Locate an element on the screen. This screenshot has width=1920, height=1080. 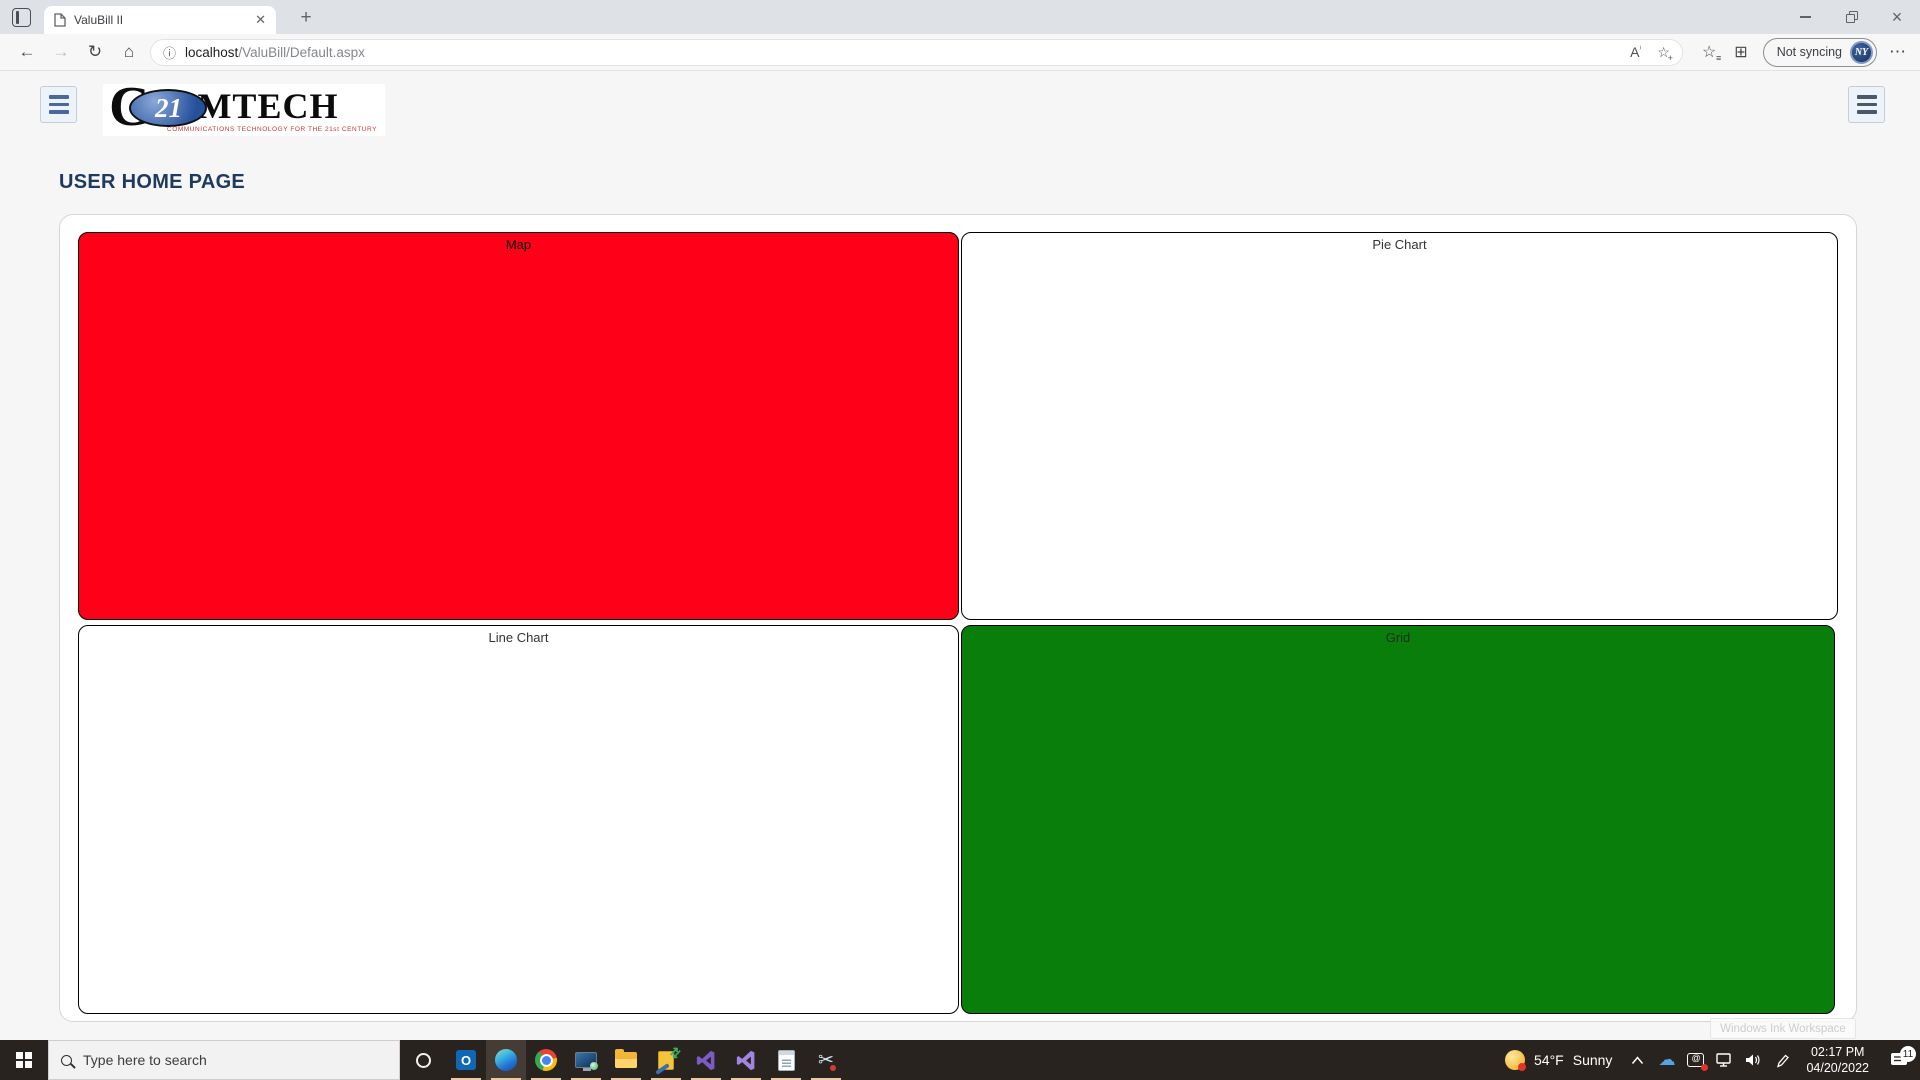
weather-temp: 54°F is located at coordinates (1549, 1060).